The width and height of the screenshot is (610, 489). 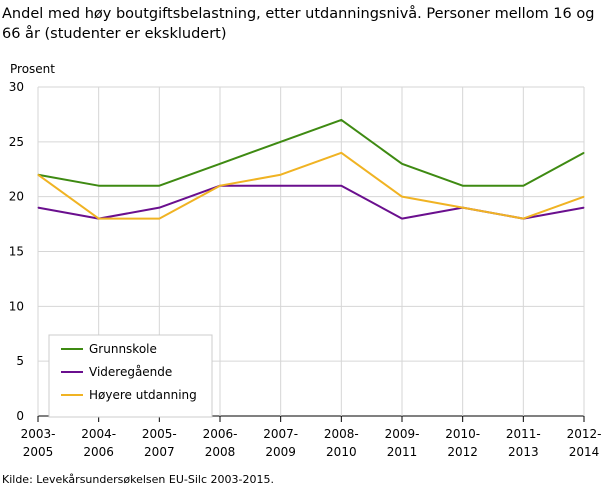 What do you see at coordinates (20, 416) in the screenshot?
I see `y-tick-label: 0` at bounding box center [20, 416].